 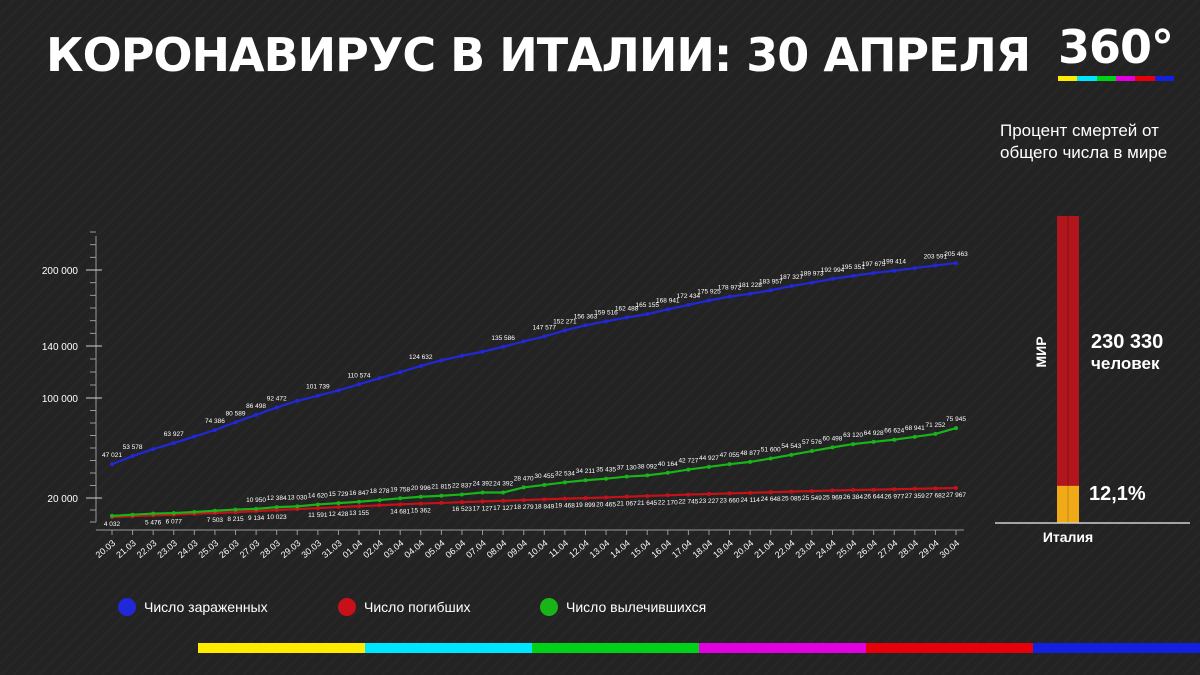 What do you see at coordinates (1127, 342) in the screenshot?
I see `world-deaths-number: 230 330` at bounding box center [1127, 342].